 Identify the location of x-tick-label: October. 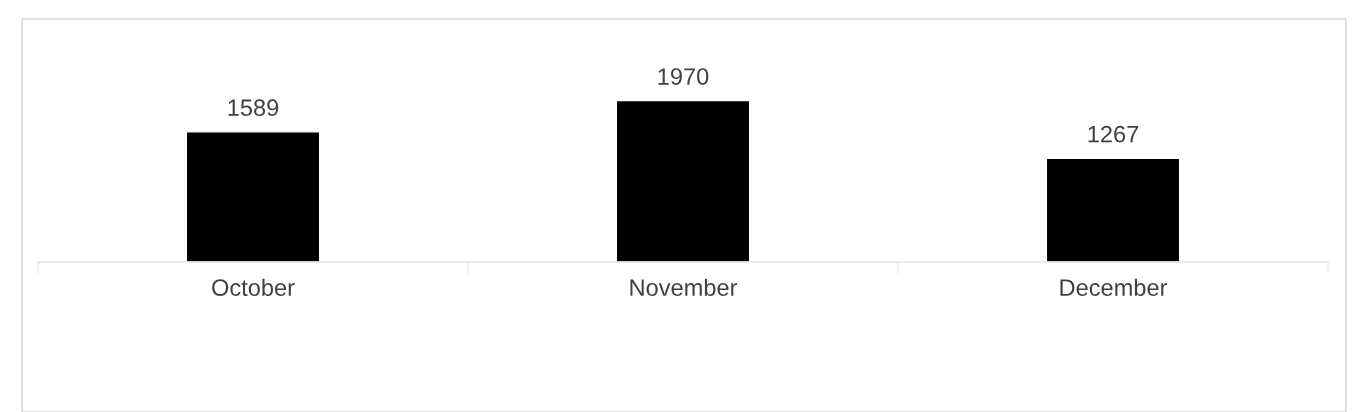
(253, 287).